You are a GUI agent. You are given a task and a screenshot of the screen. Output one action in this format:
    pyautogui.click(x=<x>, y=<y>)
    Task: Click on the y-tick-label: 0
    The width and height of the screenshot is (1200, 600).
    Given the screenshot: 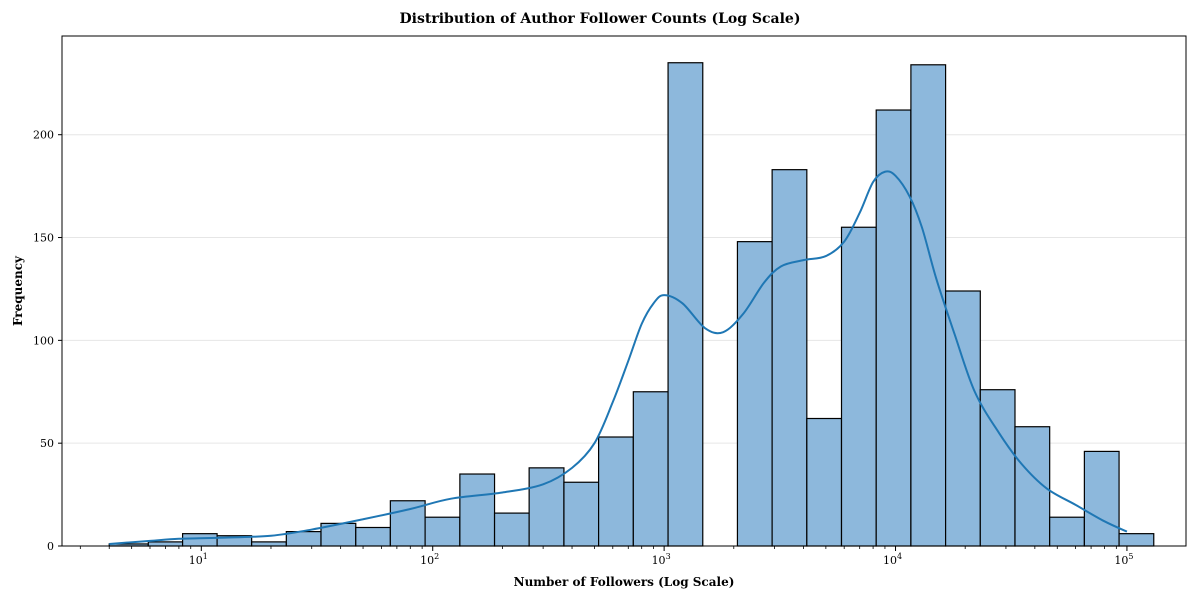 What is the action you would take?
    pyautogui.click(x=50, y=546)
    